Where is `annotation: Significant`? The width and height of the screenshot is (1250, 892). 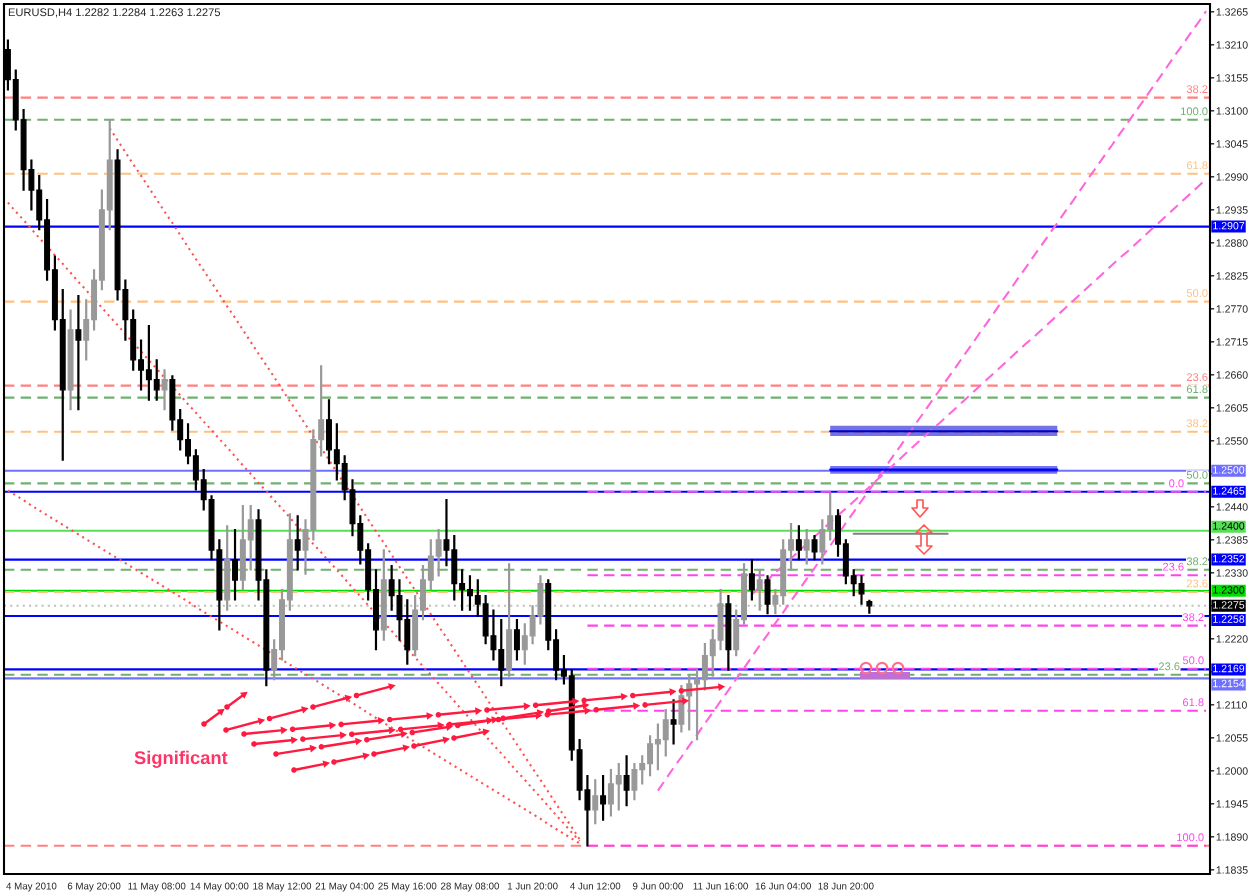
annotation: Significant is located at coordinates (181, 759).